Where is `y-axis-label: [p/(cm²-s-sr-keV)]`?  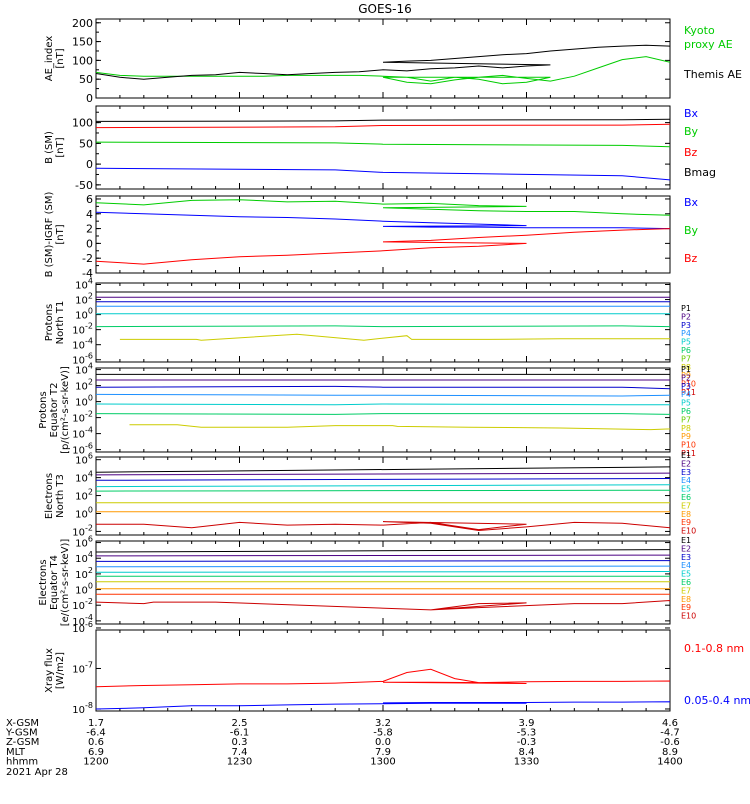
y-axis-label: [p/(cm²-s-sr-keV)] is located at coordinates (65, 410).